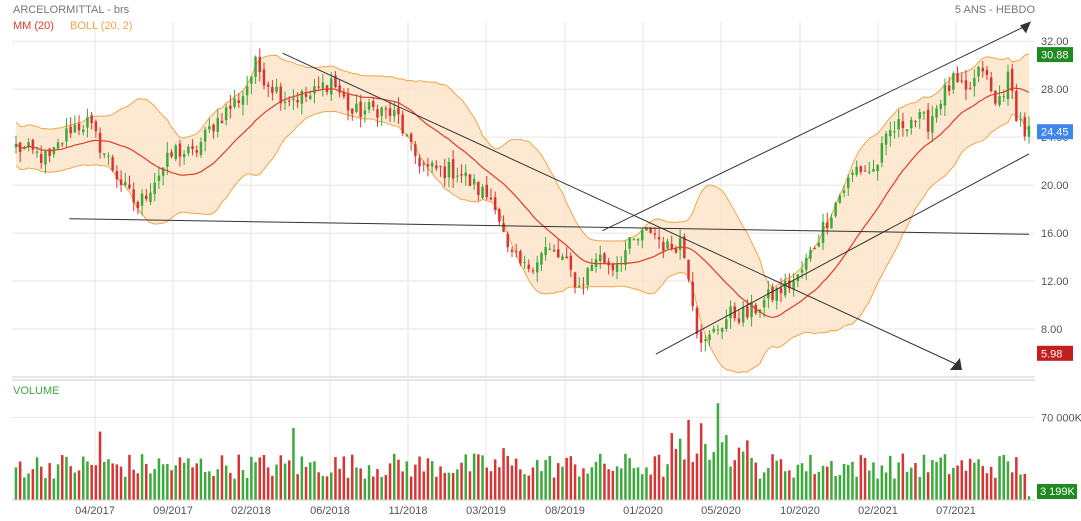  Describe the element at coordinates (721, 511) in the screenshot. I see `x-tick-label: 05/2020` at that location.